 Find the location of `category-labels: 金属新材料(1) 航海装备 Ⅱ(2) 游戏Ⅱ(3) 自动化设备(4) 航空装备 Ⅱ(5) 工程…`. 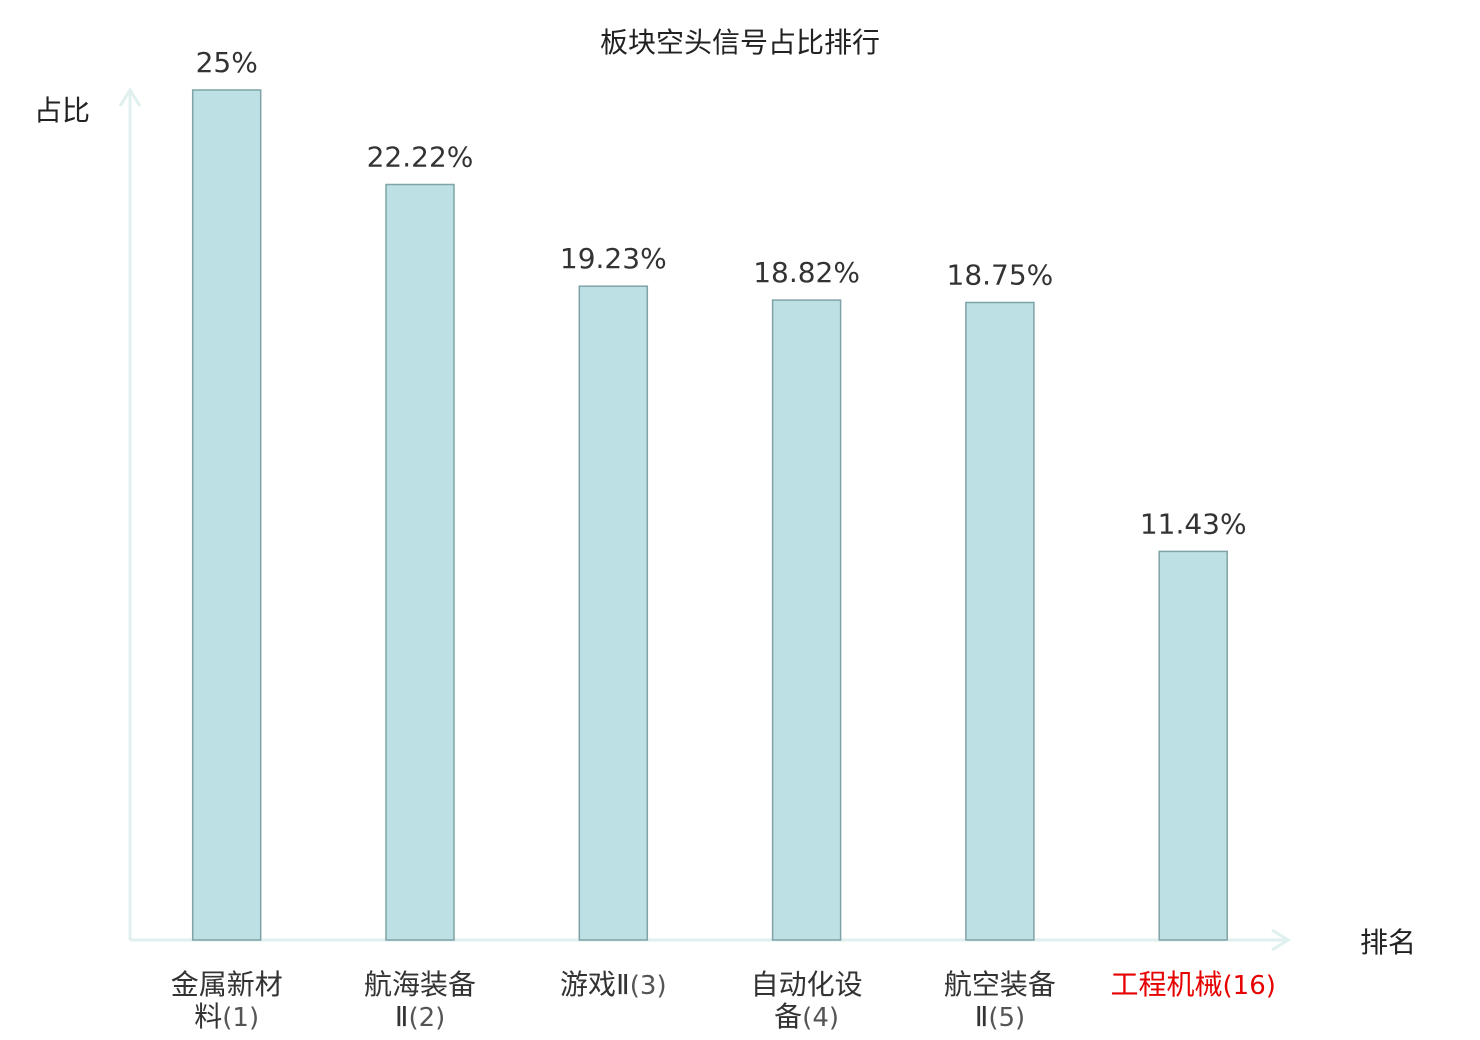

category-labels: 金属新材料(1) 航海装备 Ⅱ(2) 游戏Ⅱ(3) 自动化设备(4) 航空装备 Ⅱ(5) 工程… is located at coordinates (723, 1000).